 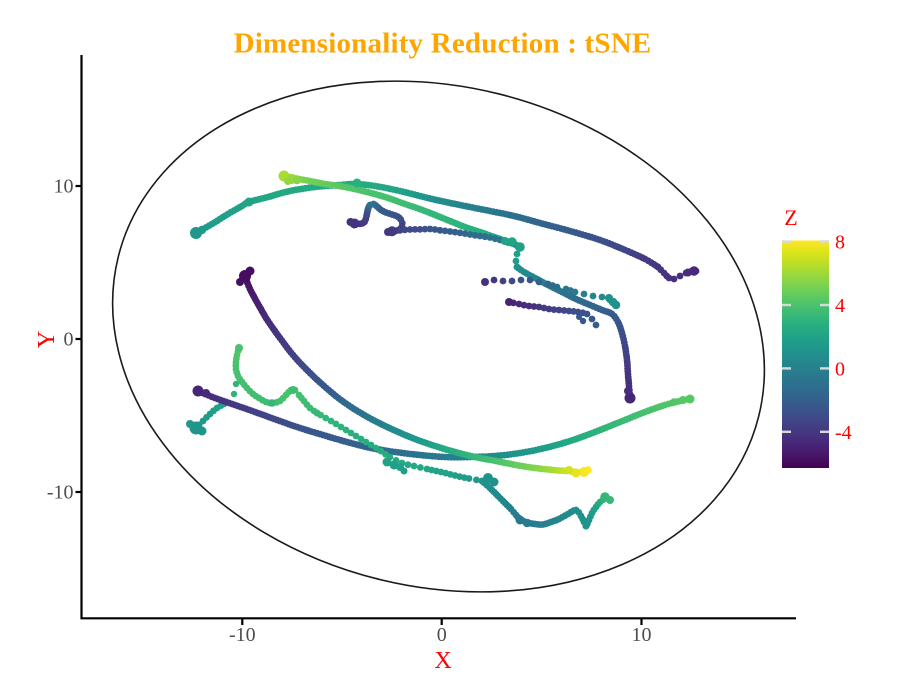 I want to click on svg-text: 4, so click(x=840, y=306).